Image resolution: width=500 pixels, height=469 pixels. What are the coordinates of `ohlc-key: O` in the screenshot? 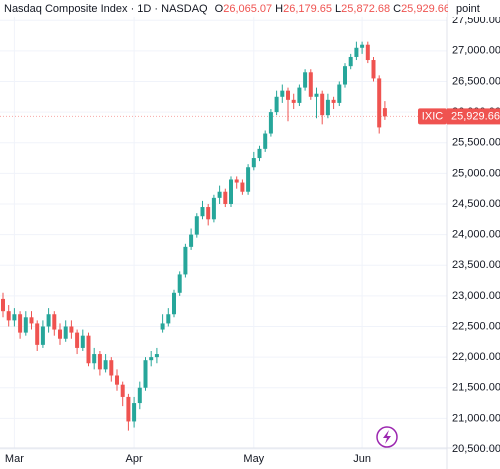 It's located at (219, 9).